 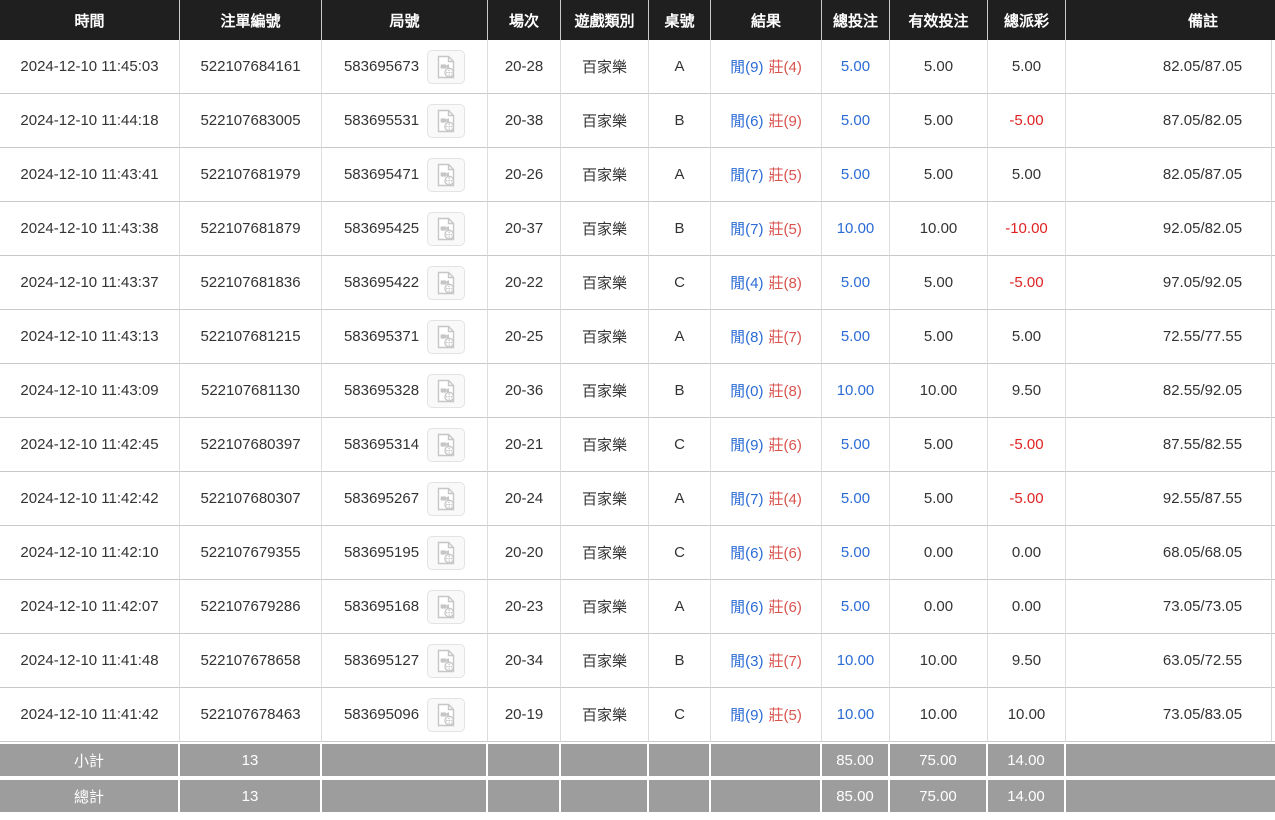 I want to click on cell-time: 2024-12-10 11:42:42, so click(x=90, y=499).